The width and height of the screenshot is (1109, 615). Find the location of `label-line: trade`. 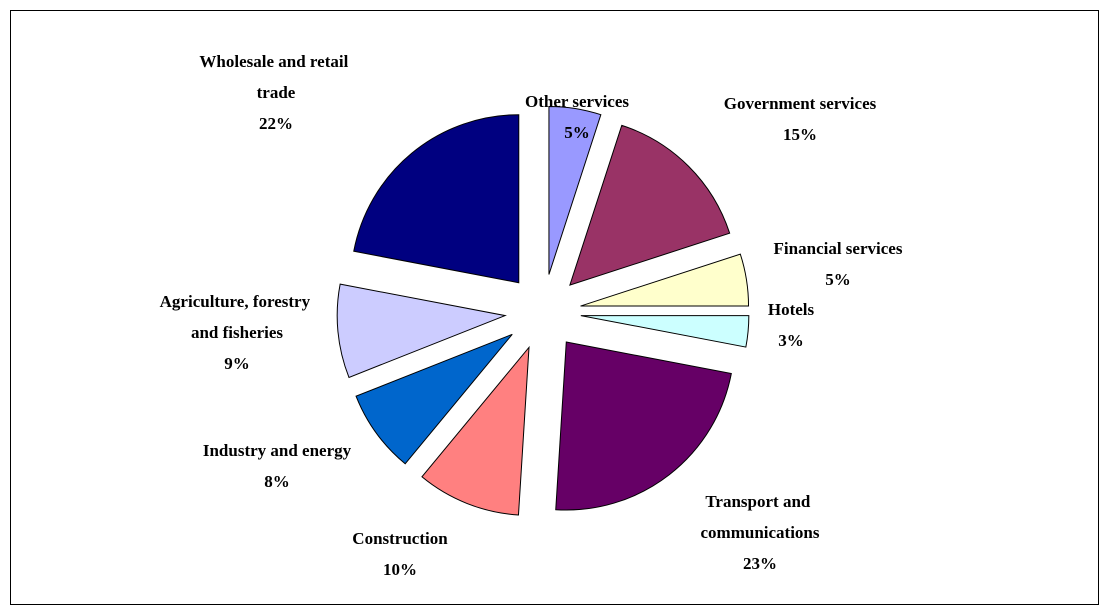

label-line: trade is located at coordinates (276, 92).